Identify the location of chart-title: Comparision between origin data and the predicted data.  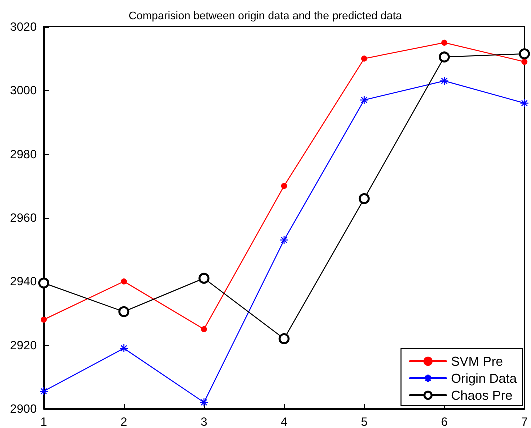
(266, 16).